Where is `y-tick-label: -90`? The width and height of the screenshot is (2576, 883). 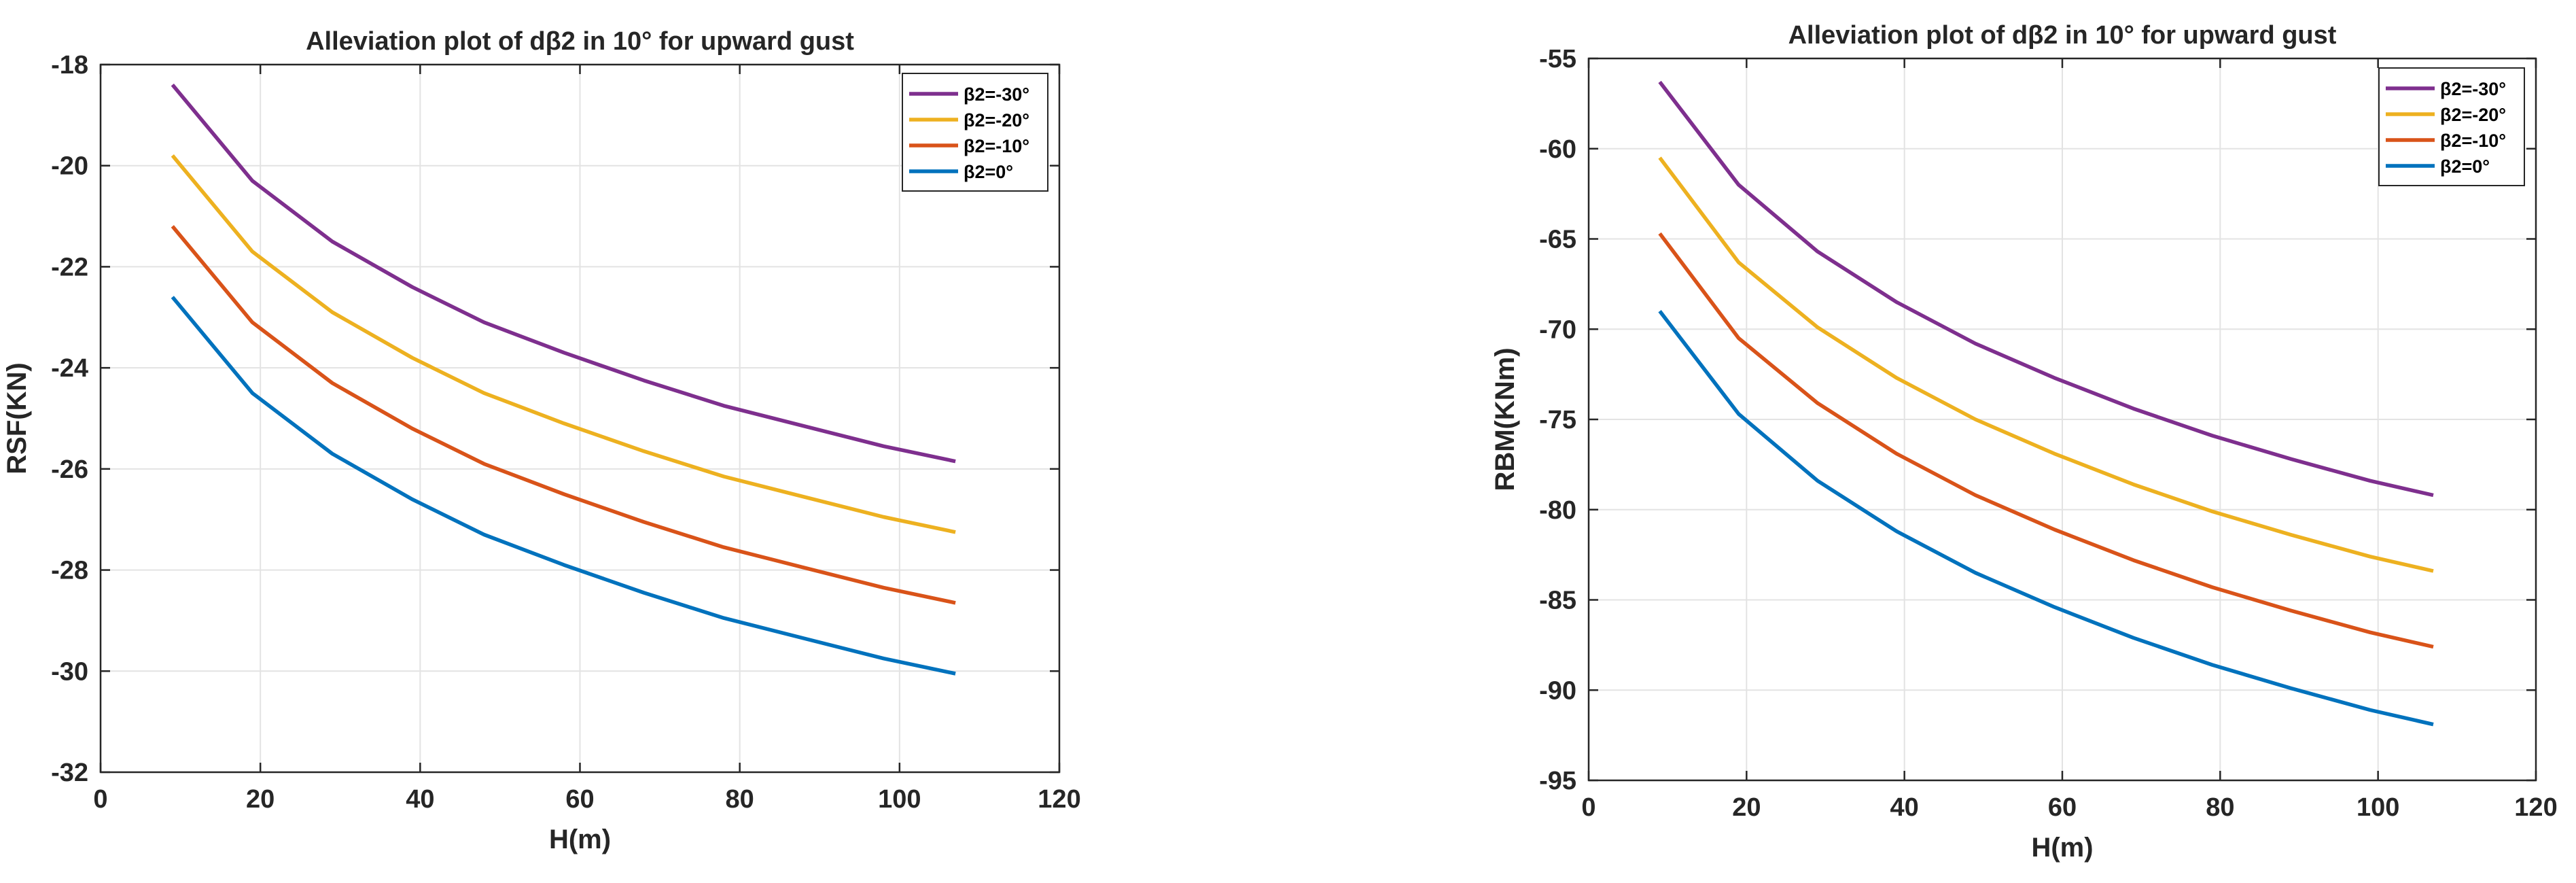
y-tick-label: -90 is located at coordinates (1558, 690).